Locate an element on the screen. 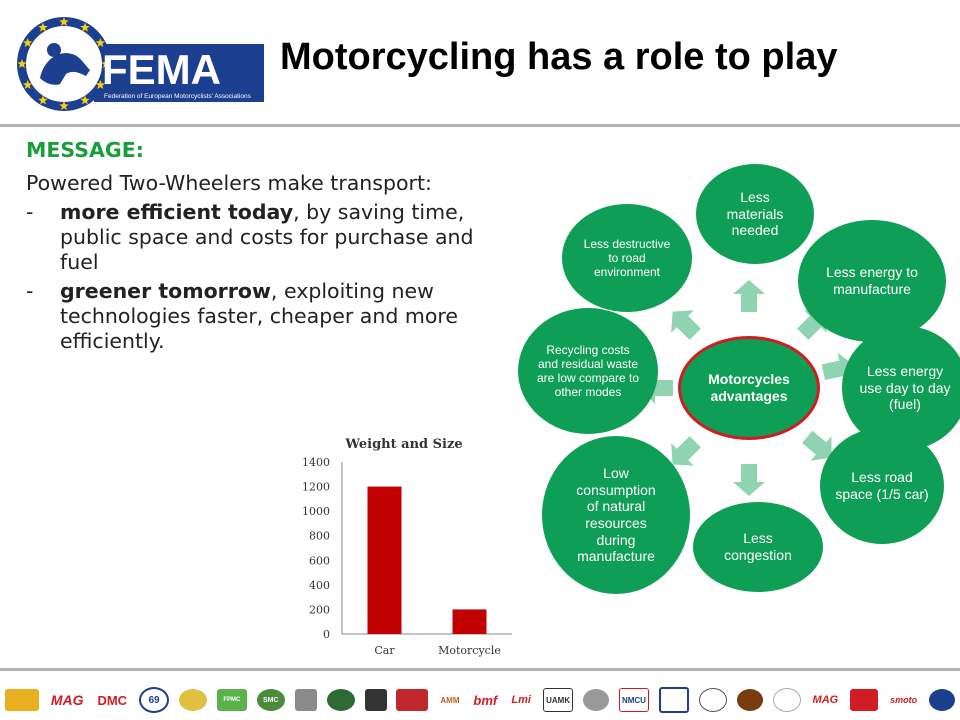  x-tick-label: Car is located at coordinates (384, 650).